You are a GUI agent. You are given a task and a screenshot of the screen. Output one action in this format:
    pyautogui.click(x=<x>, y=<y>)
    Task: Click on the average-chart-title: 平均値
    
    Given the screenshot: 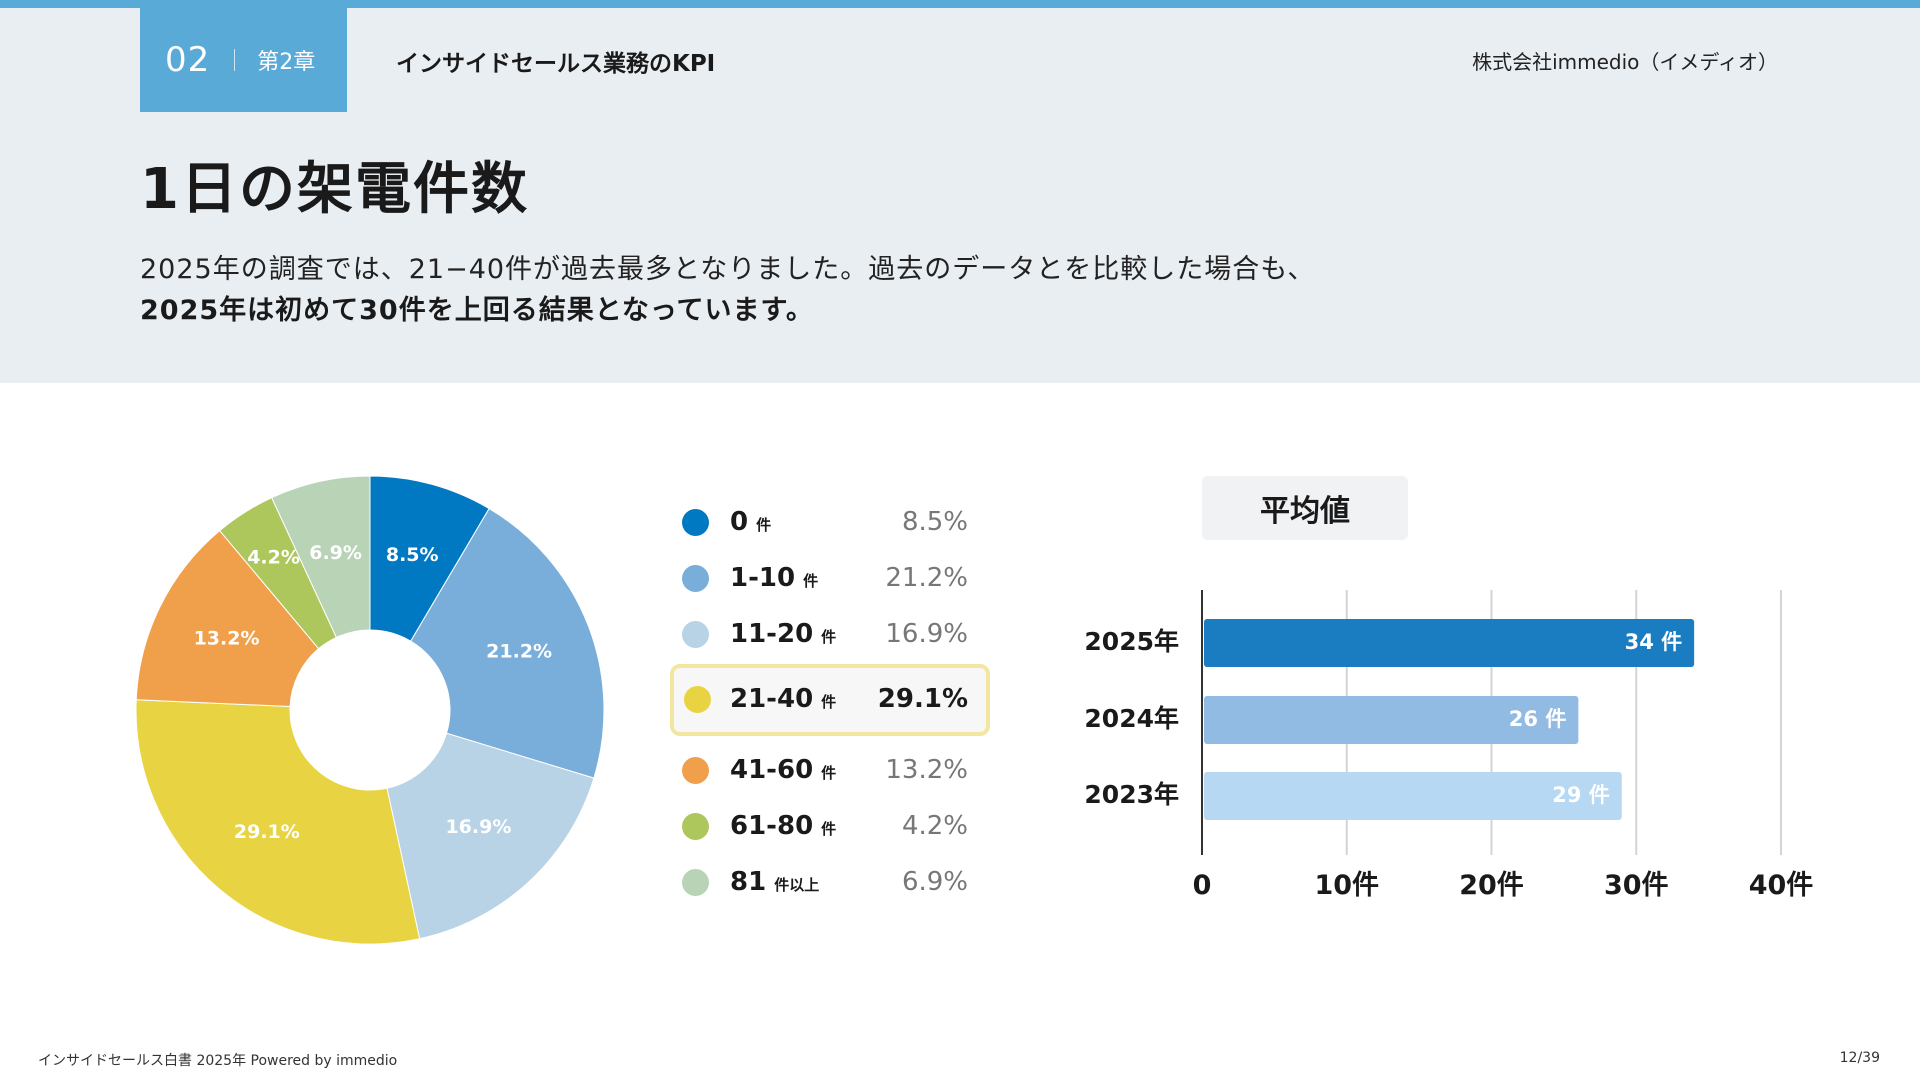 What is the action you would take?
    pyautogui.click(x=1305, y=508)
    